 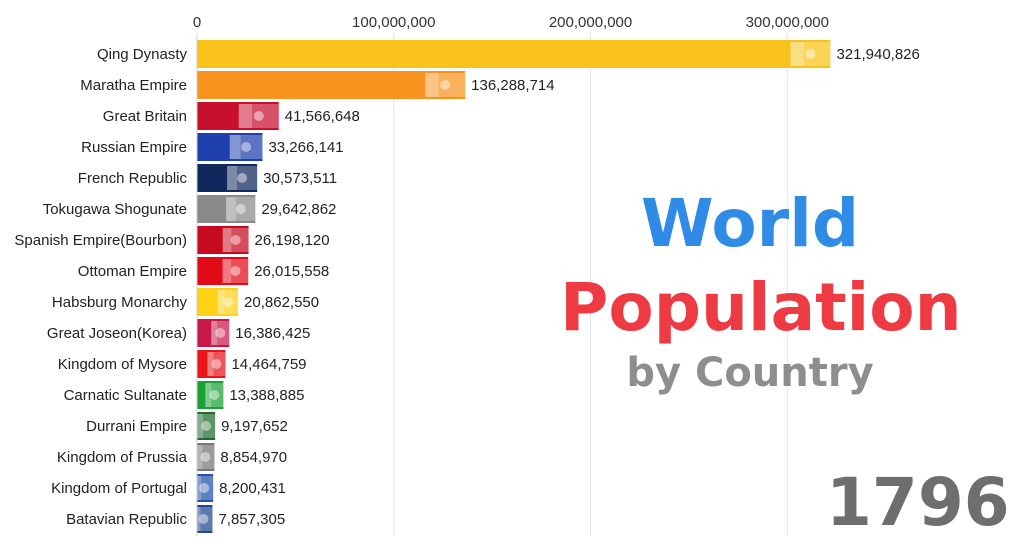 What do you see at coordinates (120, 302) in the screenshot?
I see `category-label: Habsburg Monarchy` at bounding box center [120, 302].